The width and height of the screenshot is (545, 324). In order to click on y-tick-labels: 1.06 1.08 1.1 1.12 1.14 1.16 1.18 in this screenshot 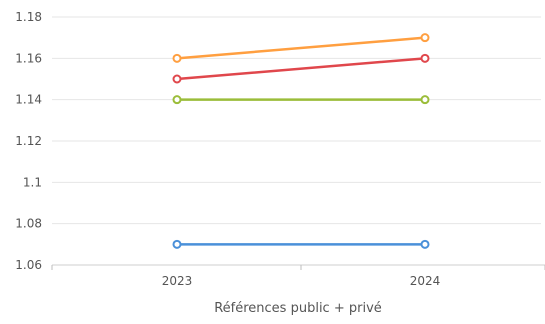, I will do `click(28, 141)`.